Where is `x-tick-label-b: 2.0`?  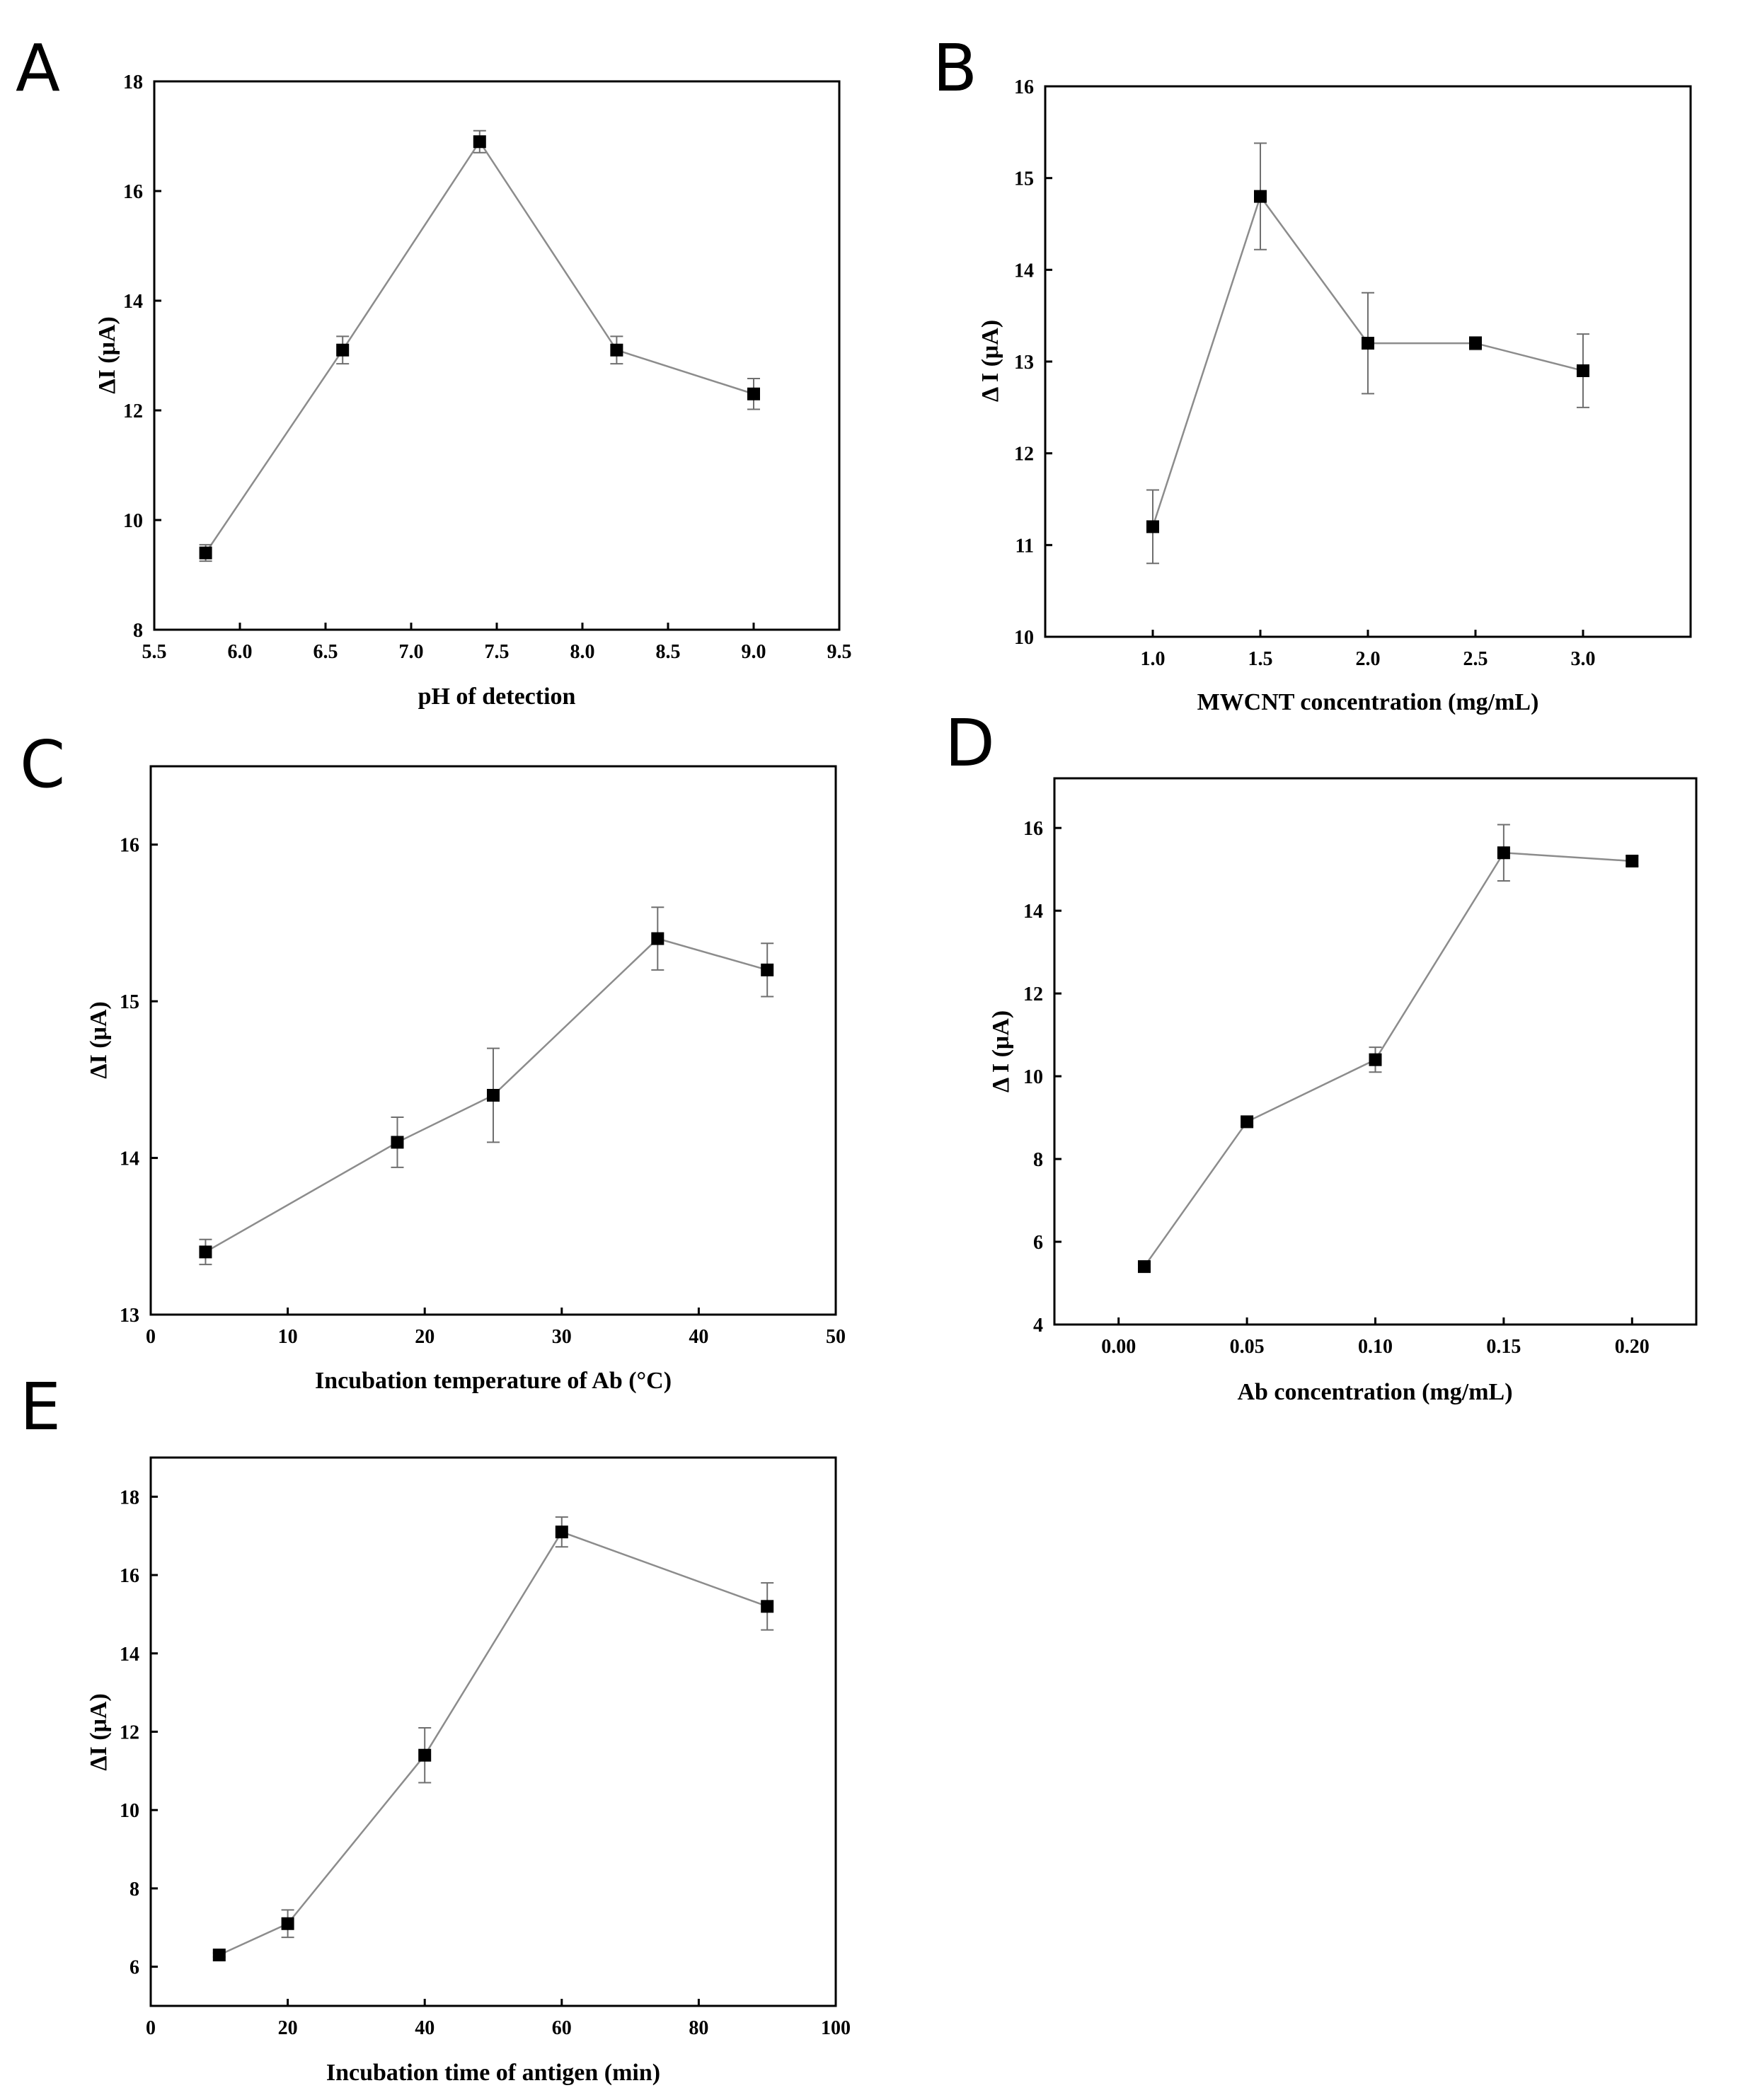
x-tick-label-b: 2.0 is located at coordinates (1368, 659).